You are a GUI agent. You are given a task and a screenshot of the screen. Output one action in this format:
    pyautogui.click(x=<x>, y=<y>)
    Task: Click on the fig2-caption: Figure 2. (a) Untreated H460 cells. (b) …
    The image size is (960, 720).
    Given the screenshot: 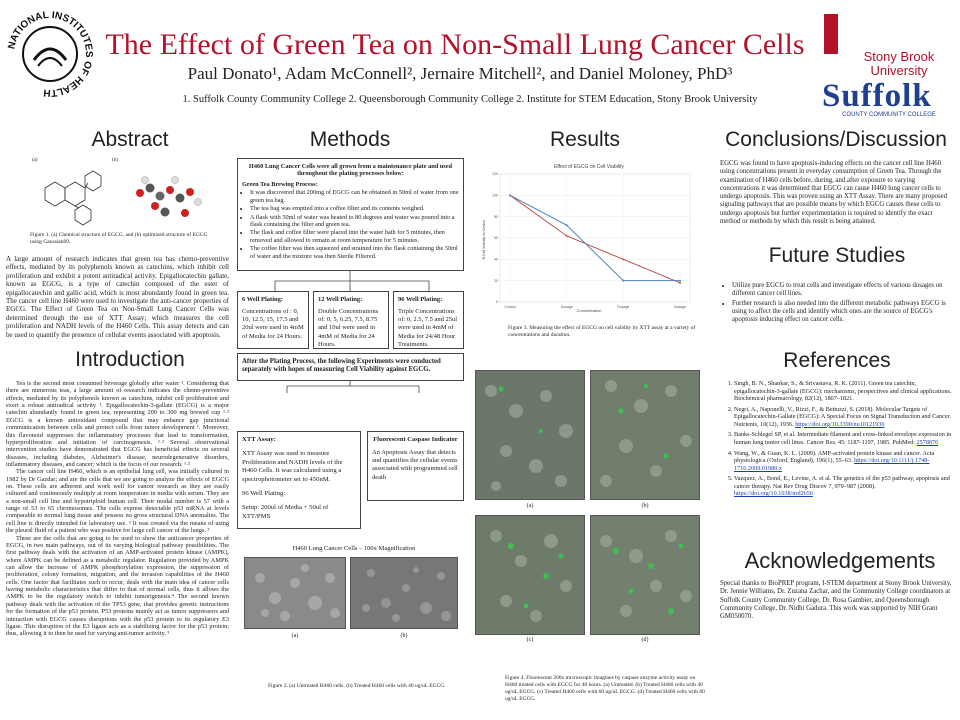 What is the action you would take?
    pyautogui.click(x=357, y=686)
    